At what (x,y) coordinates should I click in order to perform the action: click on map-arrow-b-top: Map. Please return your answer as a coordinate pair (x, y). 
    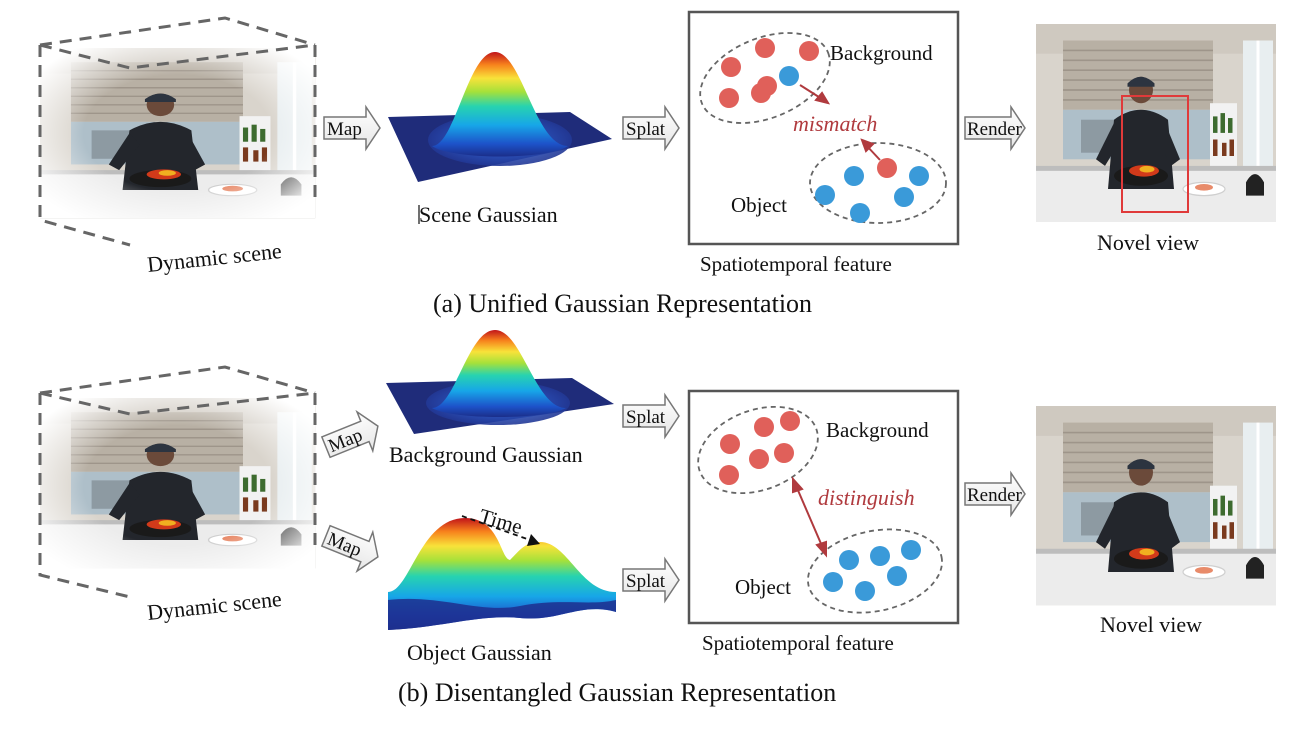
    Looking at the image, I should click on (349, 434).